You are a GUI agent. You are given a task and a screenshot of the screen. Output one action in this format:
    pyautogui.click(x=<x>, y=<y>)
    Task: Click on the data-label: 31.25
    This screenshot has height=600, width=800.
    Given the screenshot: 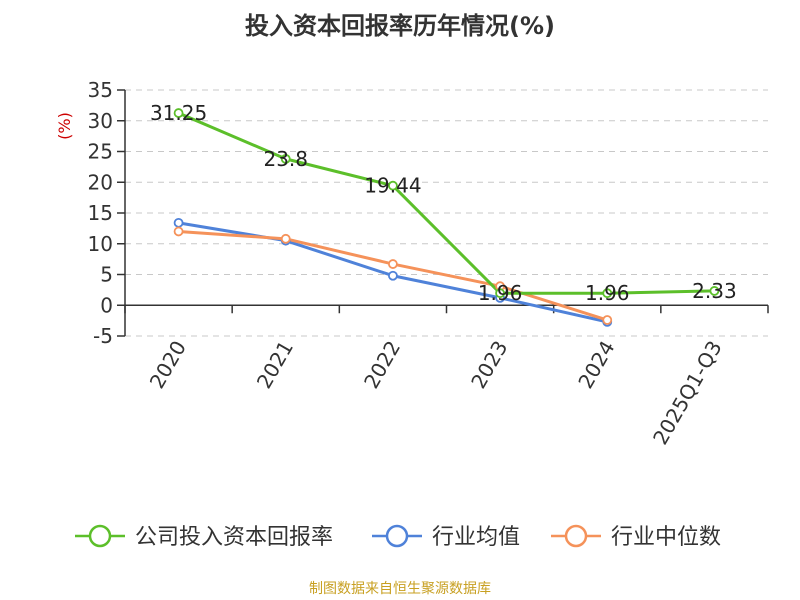 What is the action you would take?
    pyautogui.click(x=178, y=113)
    